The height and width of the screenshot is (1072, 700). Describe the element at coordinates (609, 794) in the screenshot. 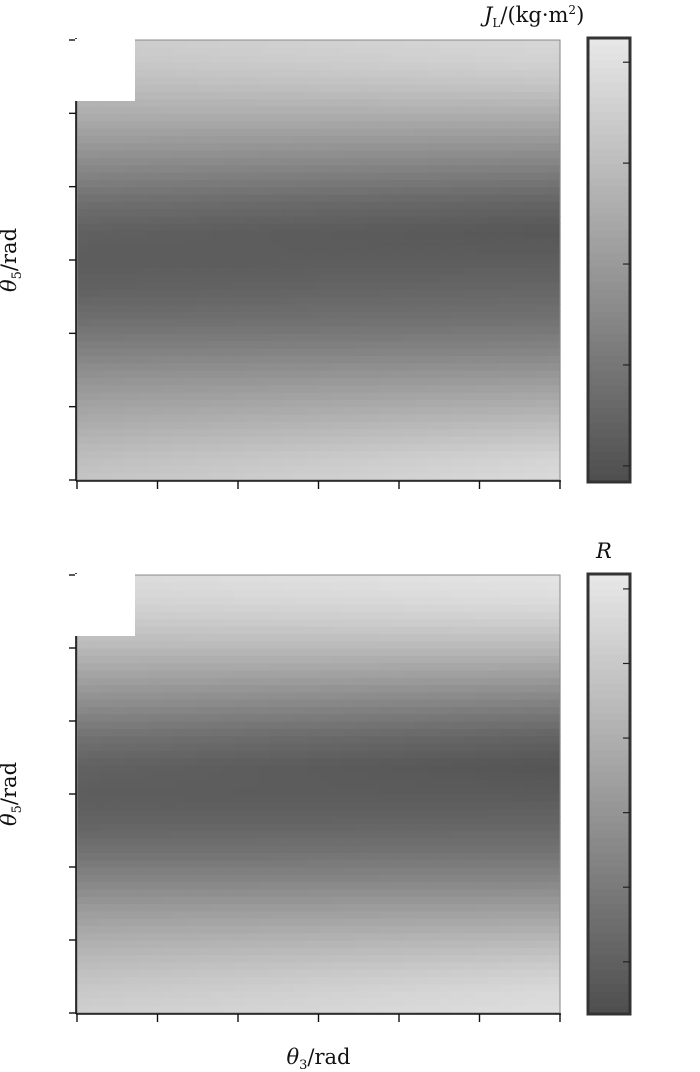

I see `colorbar` at that location.